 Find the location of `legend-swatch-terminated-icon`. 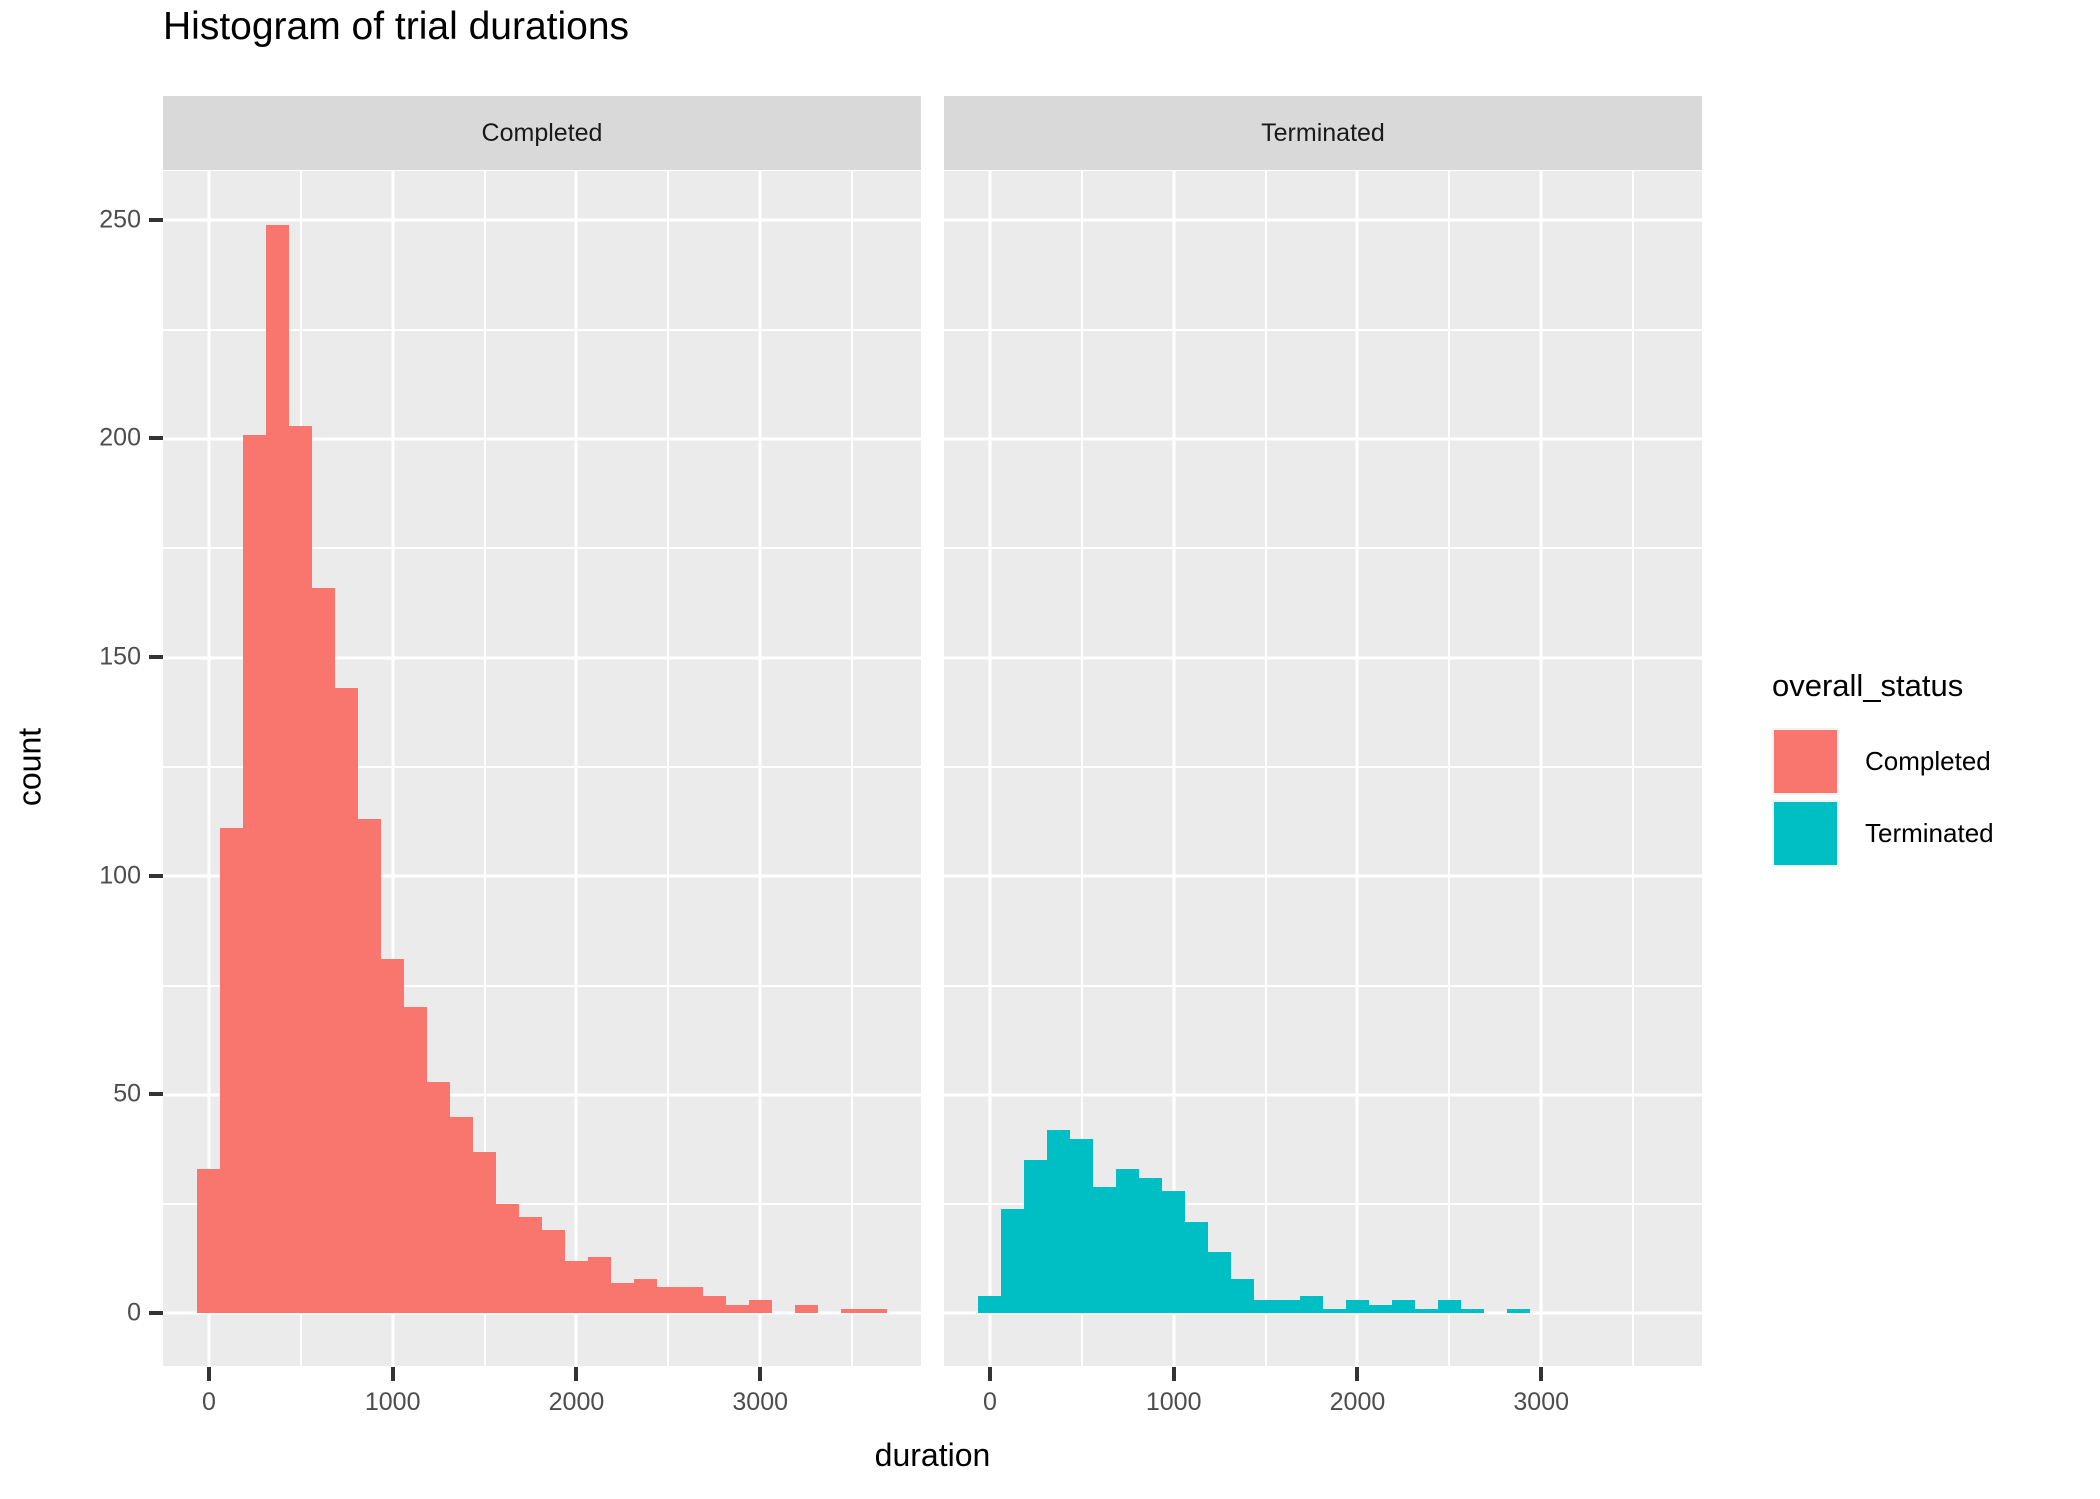

legend-swatch-terminated-icon is located at coordinates (1805, 833).